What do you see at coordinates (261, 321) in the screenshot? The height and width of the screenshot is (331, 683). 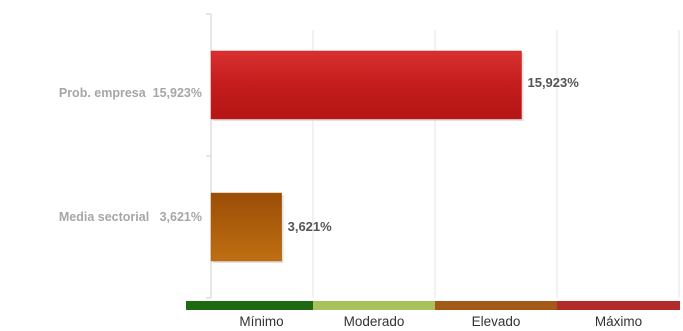 I see `risk-band-label-mínimo: Mínimo` at bounding box center [261, 321].